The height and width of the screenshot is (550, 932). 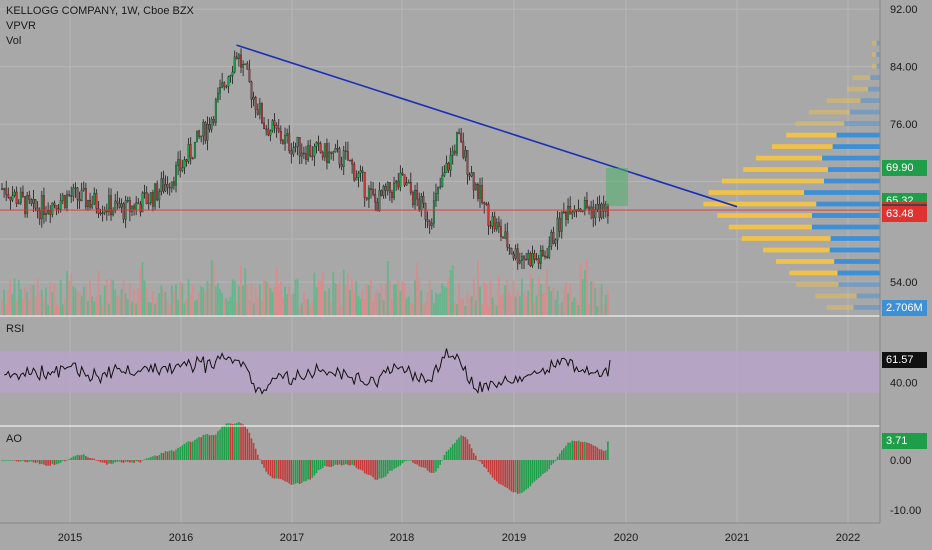 What do you see at coordinates (14, 41) in the screenshot?
I see `vol-label: Vol` at bounding box center [14, 41].